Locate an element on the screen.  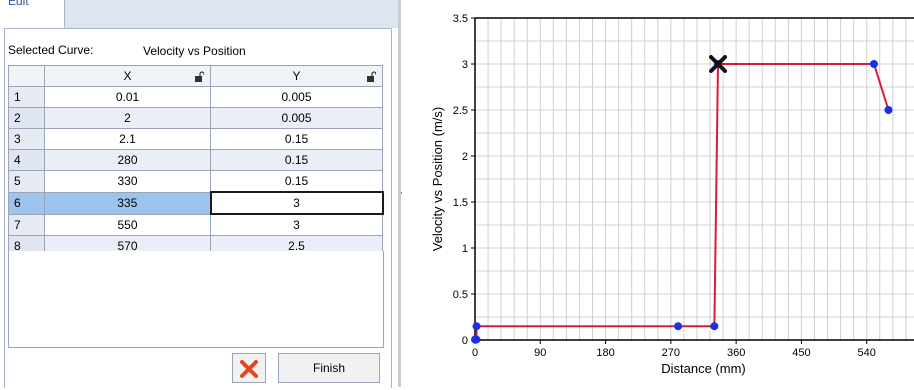
cell-y: 3 is located at coordinates (296, 224).